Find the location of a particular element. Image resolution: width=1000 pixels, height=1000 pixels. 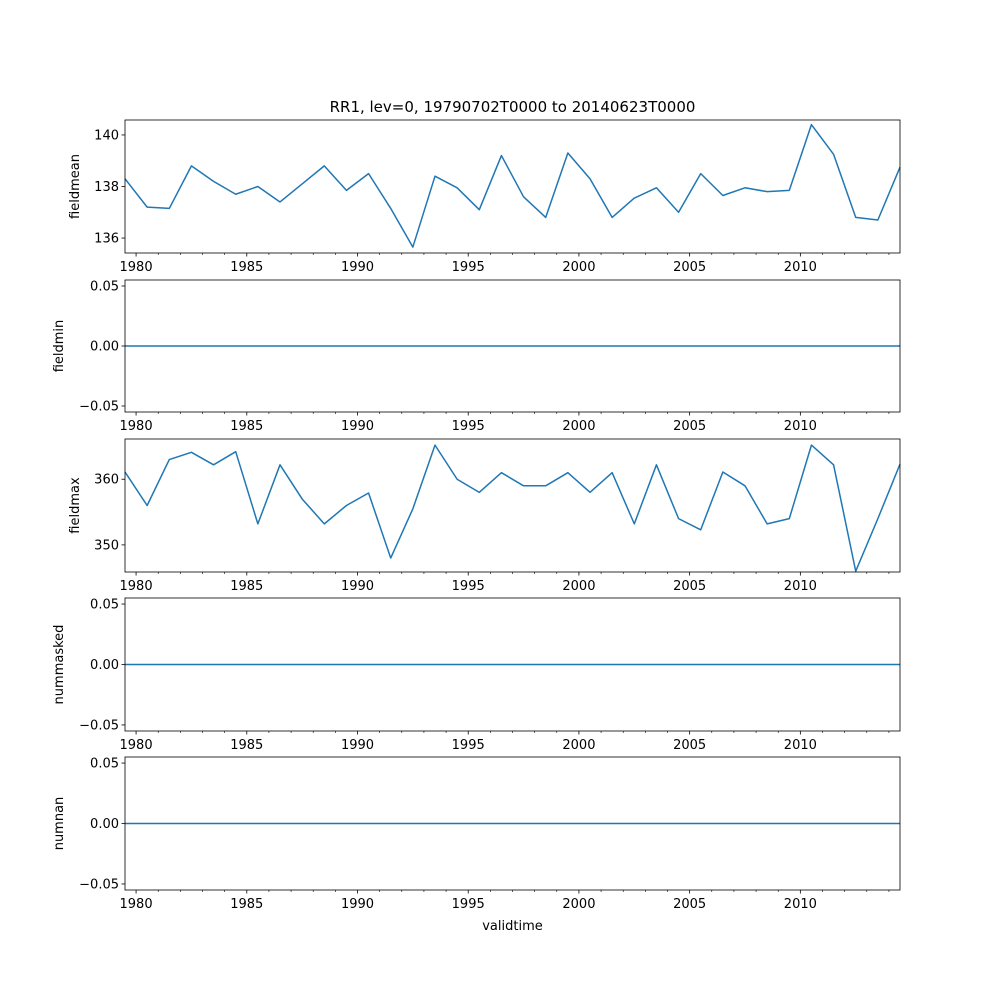

panel-fieldmean-series-line is located at coordinates (512, 185).